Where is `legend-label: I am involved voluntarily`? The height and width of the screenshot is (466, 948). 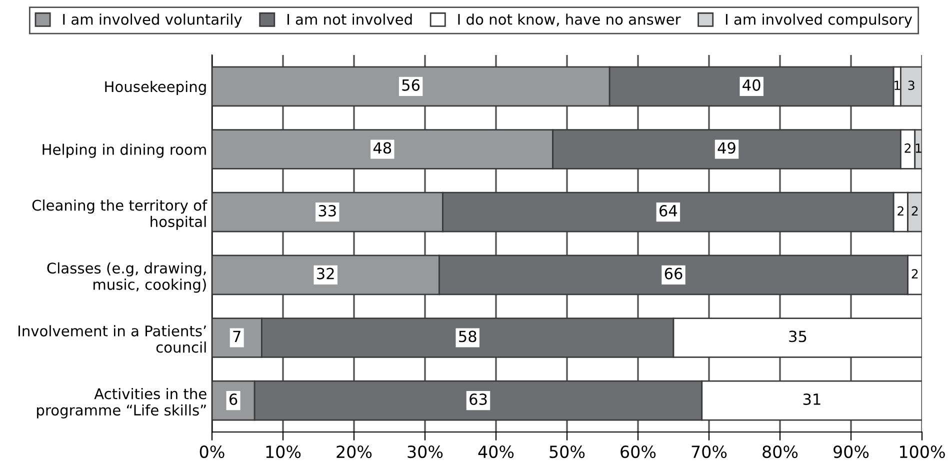
legend-label: I am involved voluntarily is located at coordinates (152, 21).